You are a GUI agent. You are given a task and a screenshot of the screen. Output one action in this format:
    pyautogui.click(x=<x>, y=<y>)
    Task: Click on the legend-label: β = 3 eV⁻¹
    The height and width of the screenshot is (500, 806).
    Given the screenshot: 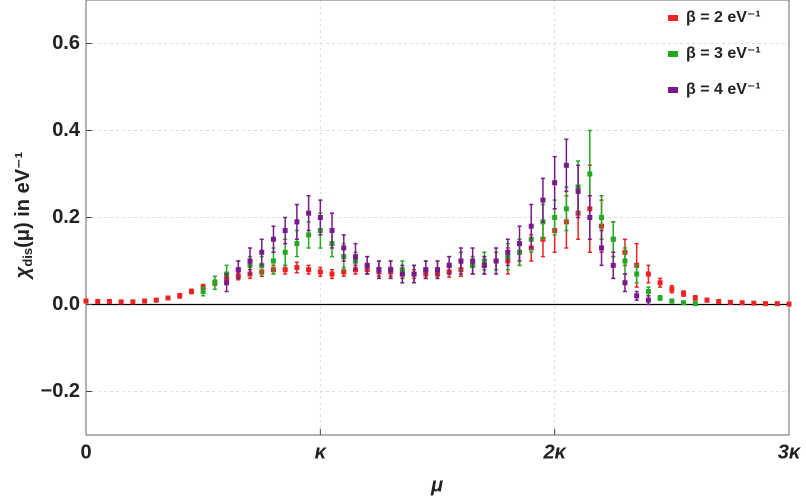 What is the action you would take?
    pyautogui.click(x=723, y=53)
    